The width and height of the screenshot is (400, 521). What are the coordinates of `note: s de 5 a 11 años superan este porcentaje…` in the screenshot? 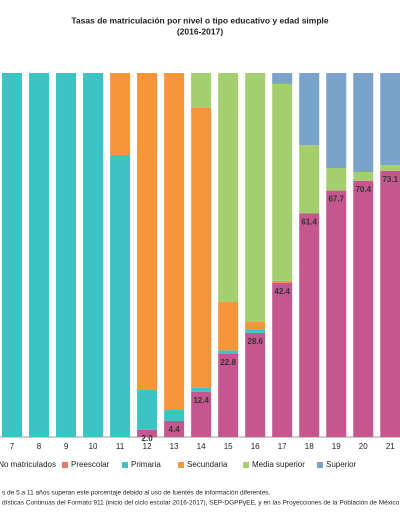 It's located at (136, 493).